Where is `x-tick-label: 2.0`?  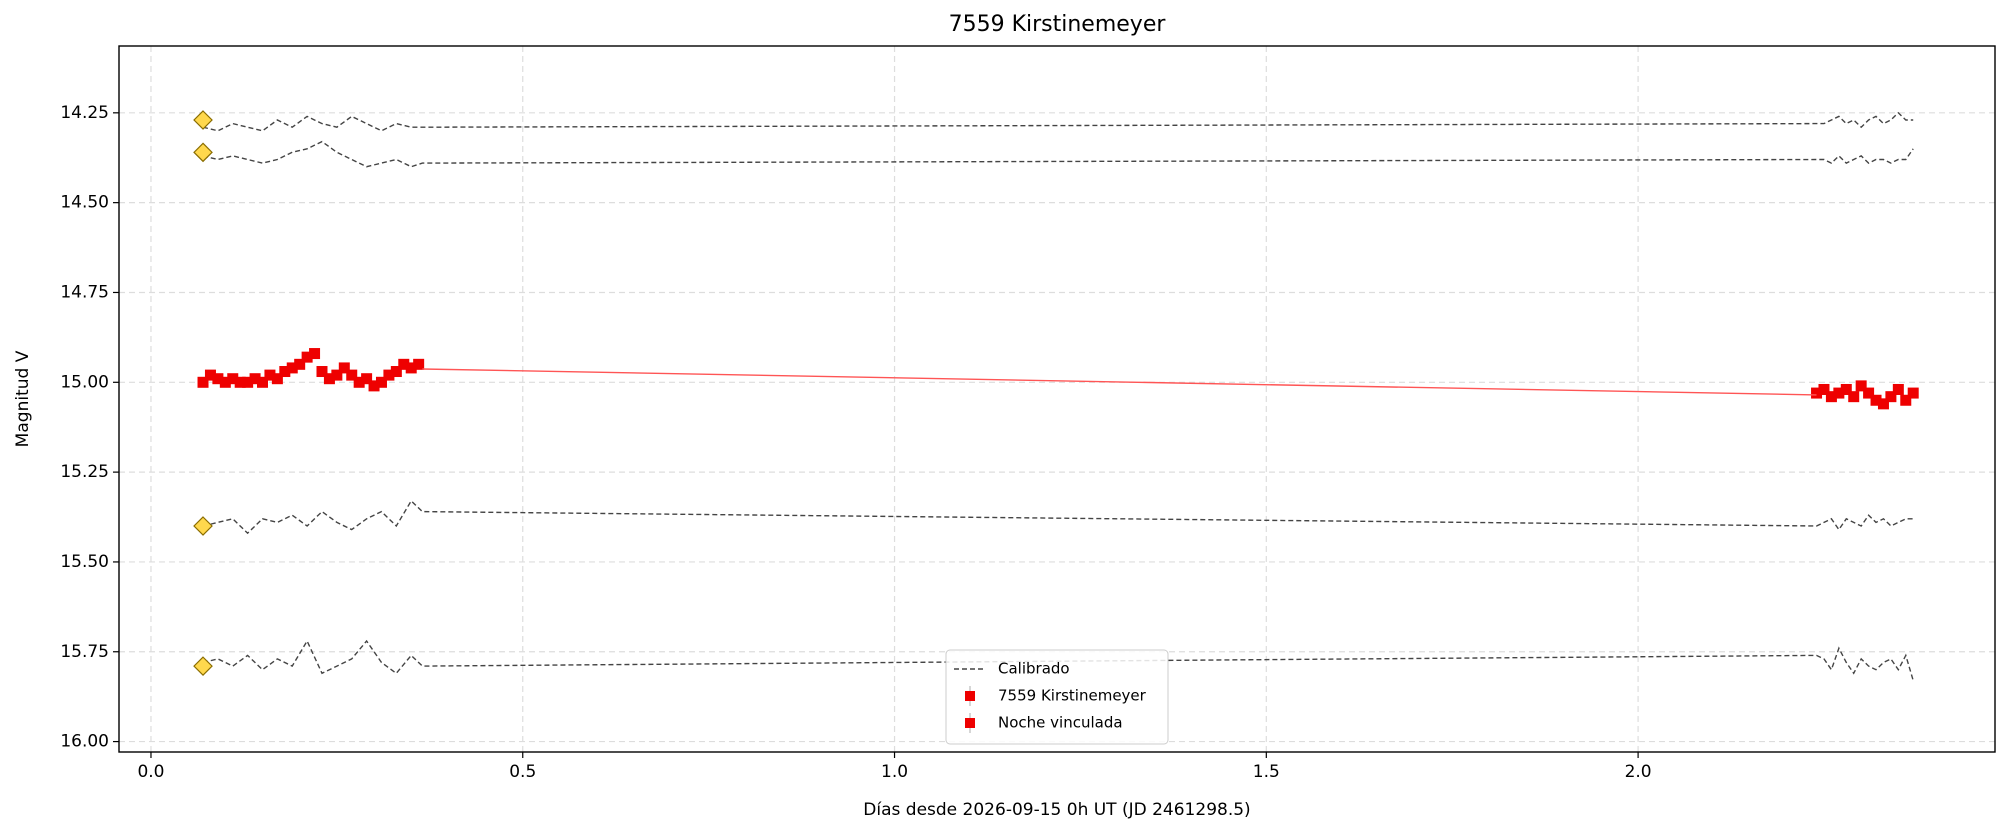
x-tick-label: 2.0 is located at coordinates (1638, 772).